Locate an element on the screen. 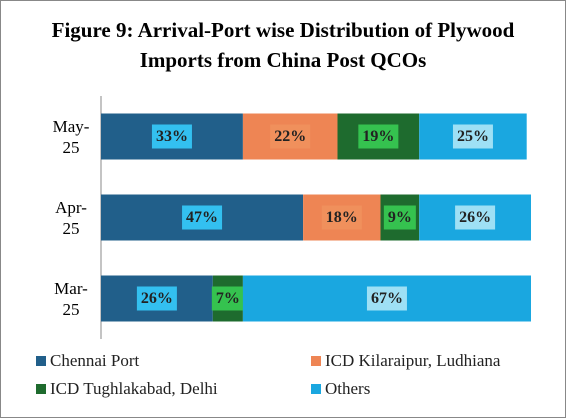  data-label: 47% is located at coordinates (202, 217).